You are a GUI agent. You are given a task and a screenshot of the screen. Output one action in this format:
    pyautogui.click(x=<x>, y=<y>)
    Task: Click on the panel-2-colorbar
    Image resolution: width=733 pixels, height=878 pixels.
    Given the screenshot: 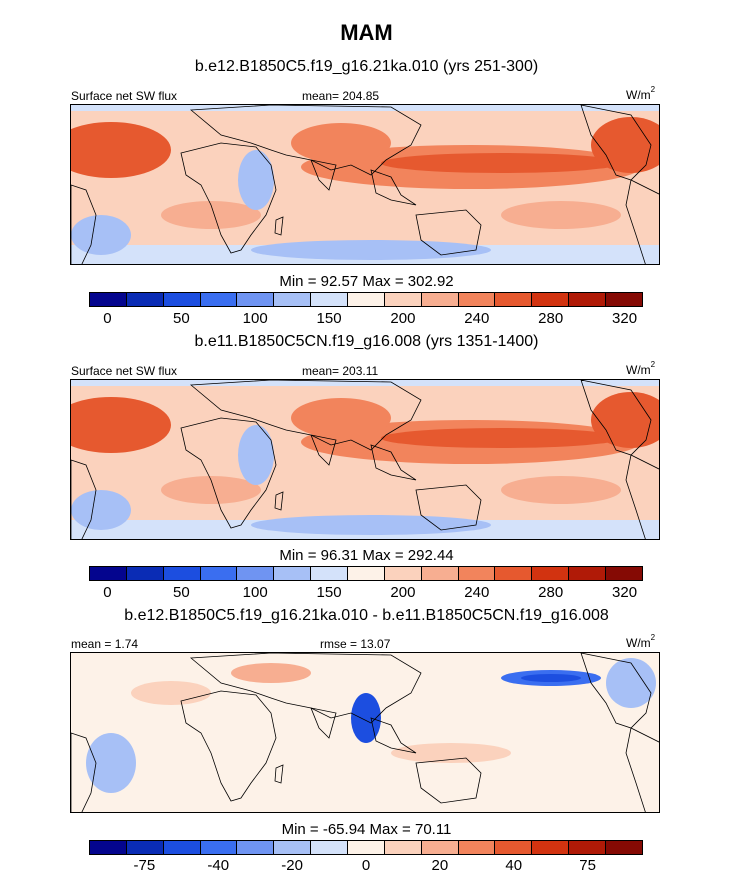 What is the action you would take?
    pyautogui.click(x=366, y=573)
    